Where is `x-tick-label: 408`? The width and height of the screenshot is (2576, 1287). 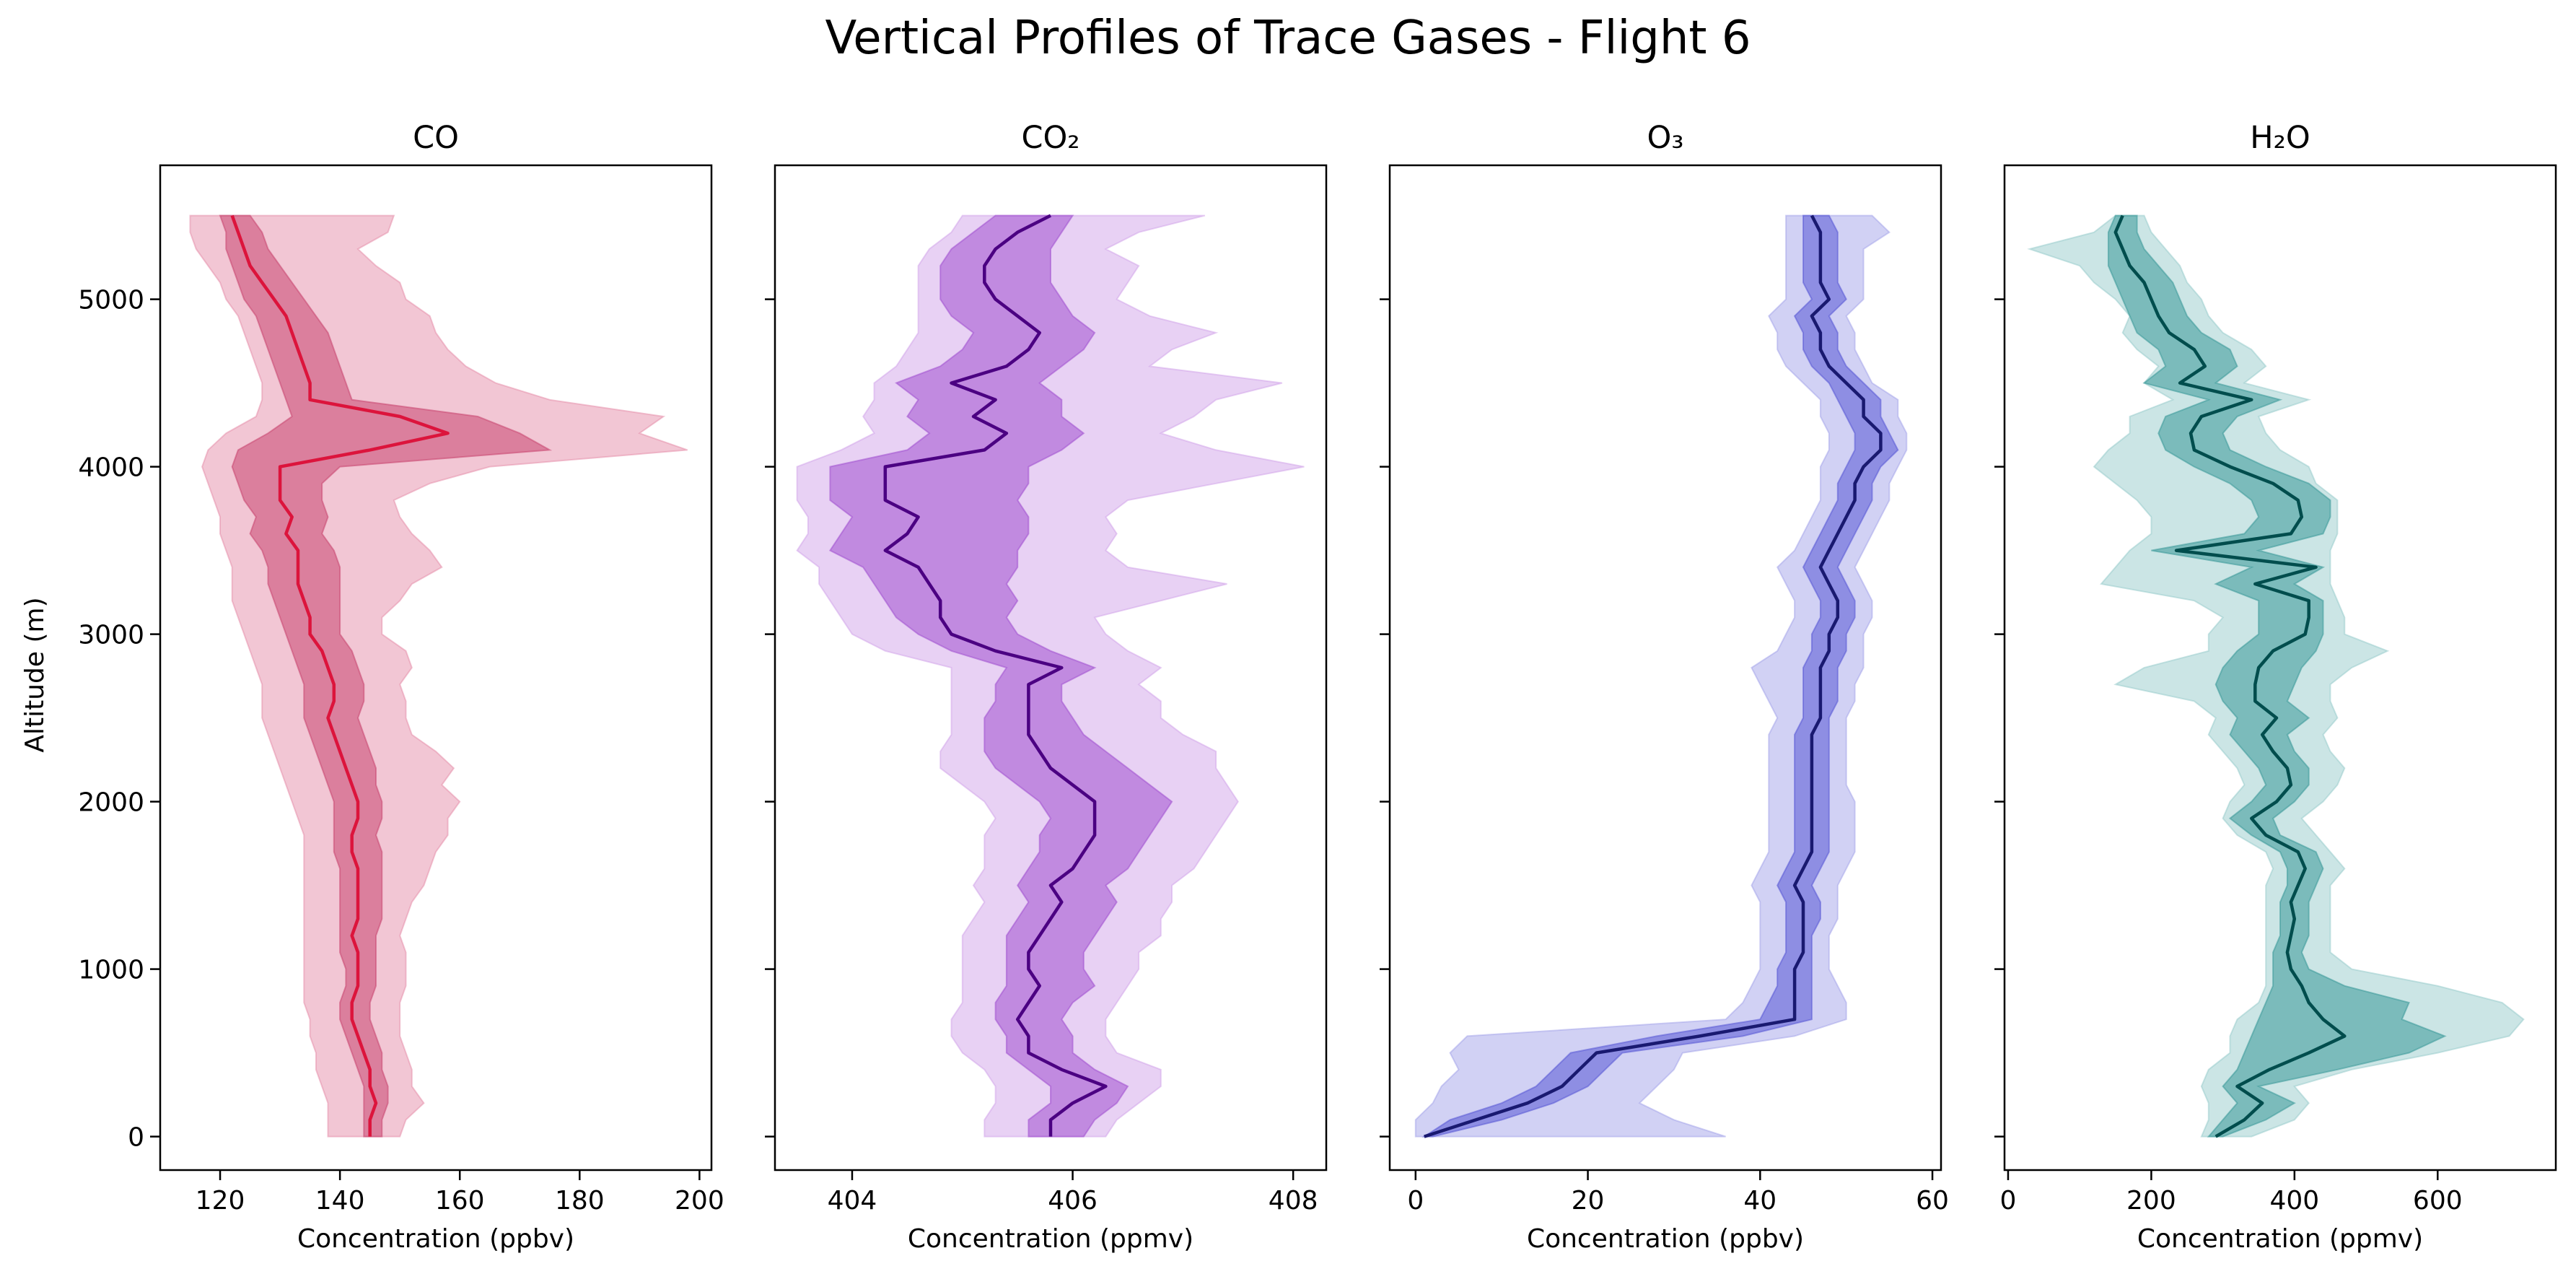
x-tick-label: 408 is located at coordinates (1293, 1201).